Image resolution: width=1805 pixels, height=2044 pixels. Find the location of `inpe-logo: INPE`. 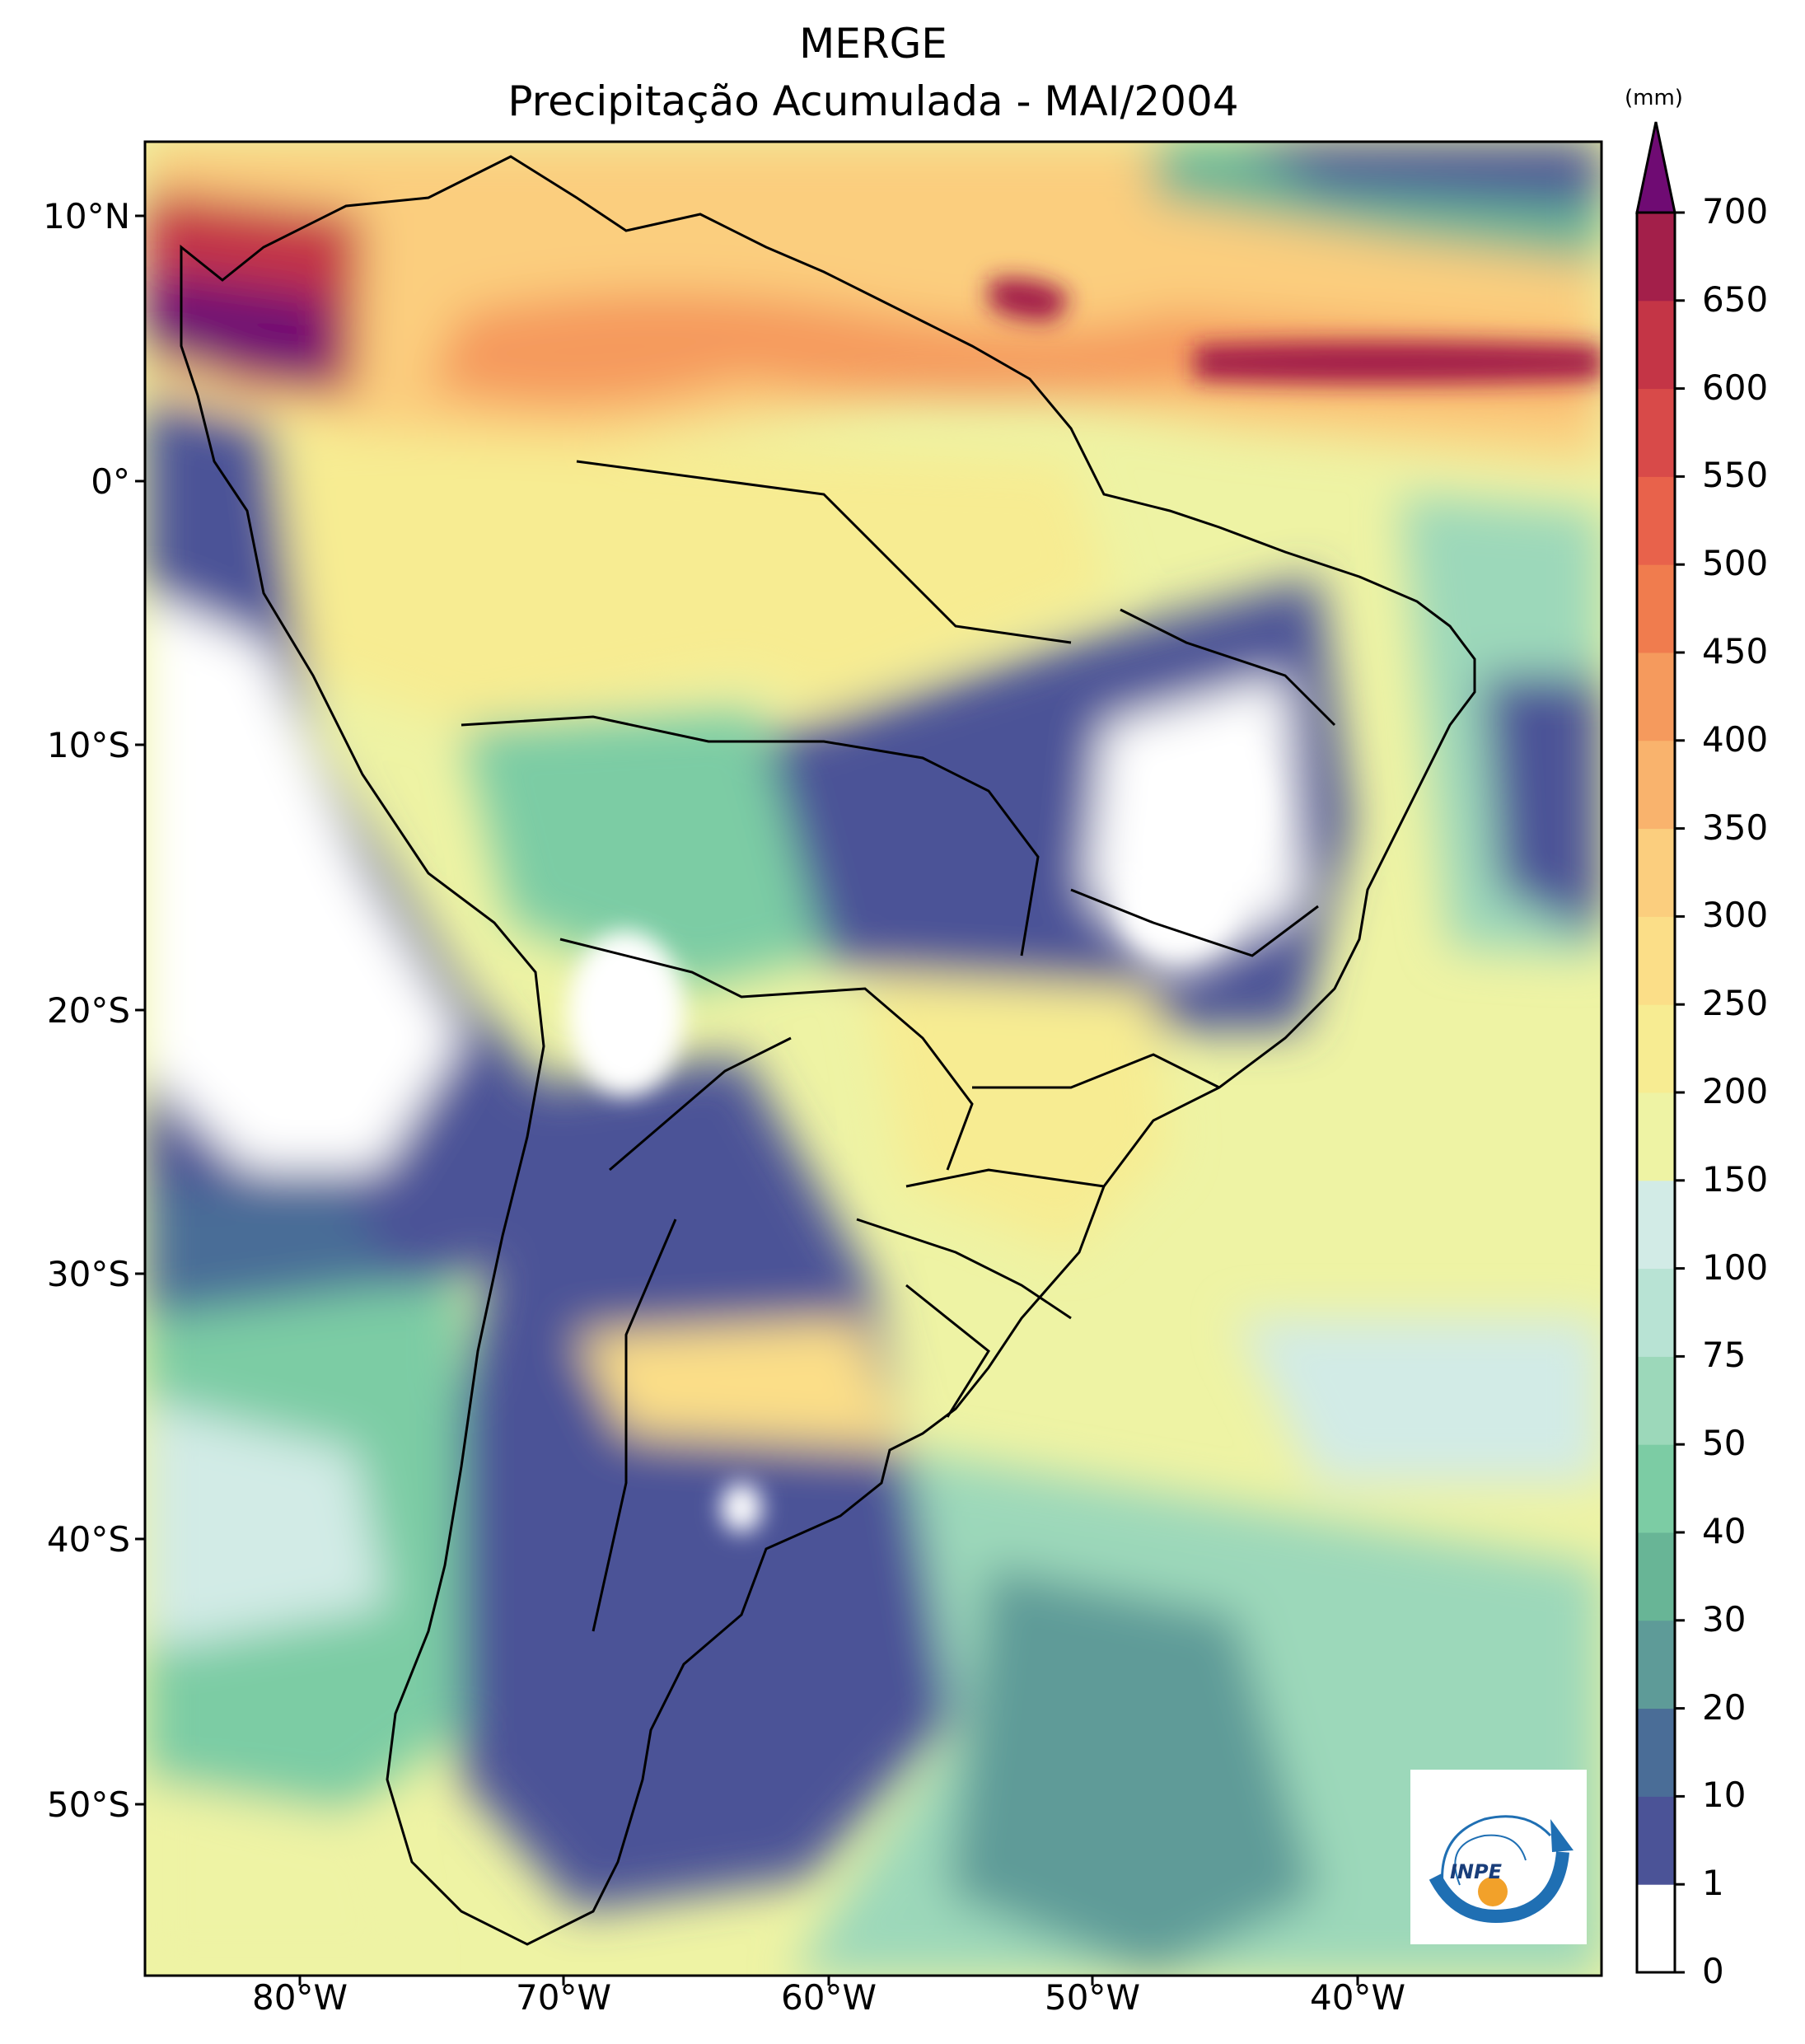

inpe-logo: INPE is located at coordinates (1499, 1857).